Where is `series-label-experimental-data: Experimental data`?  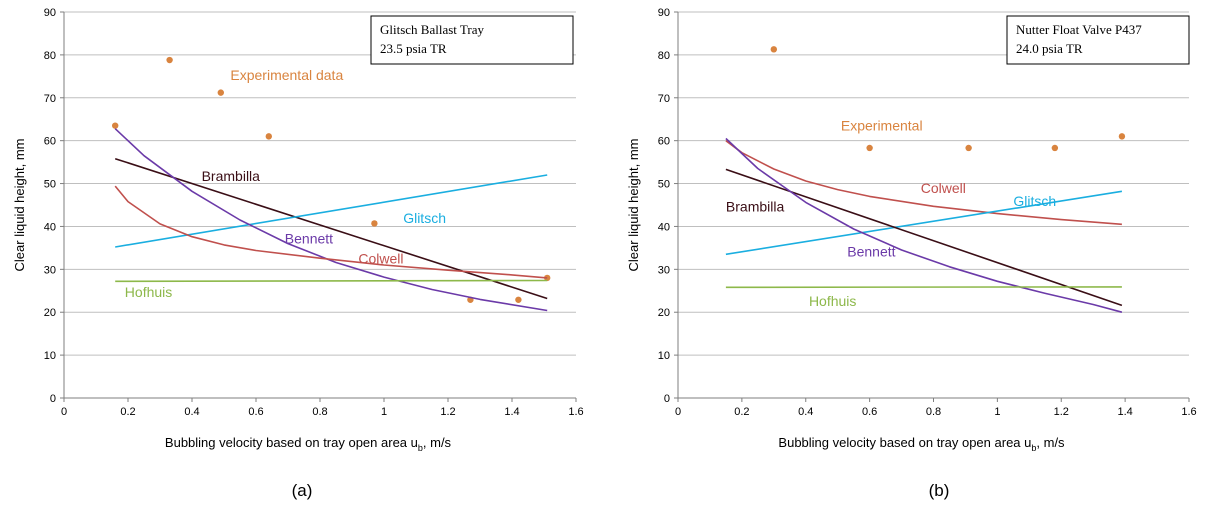
series-label-experimental-data: Experimental data is located at coordinates (286, 75).